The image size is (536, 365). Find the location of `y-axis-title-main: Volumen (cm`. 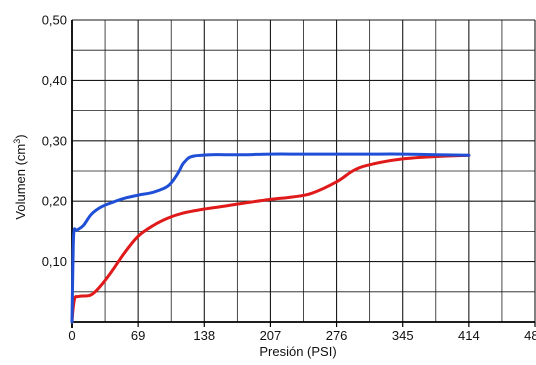

y-axis-title-main: Volumen (cm is located at coordinates (20, 182).